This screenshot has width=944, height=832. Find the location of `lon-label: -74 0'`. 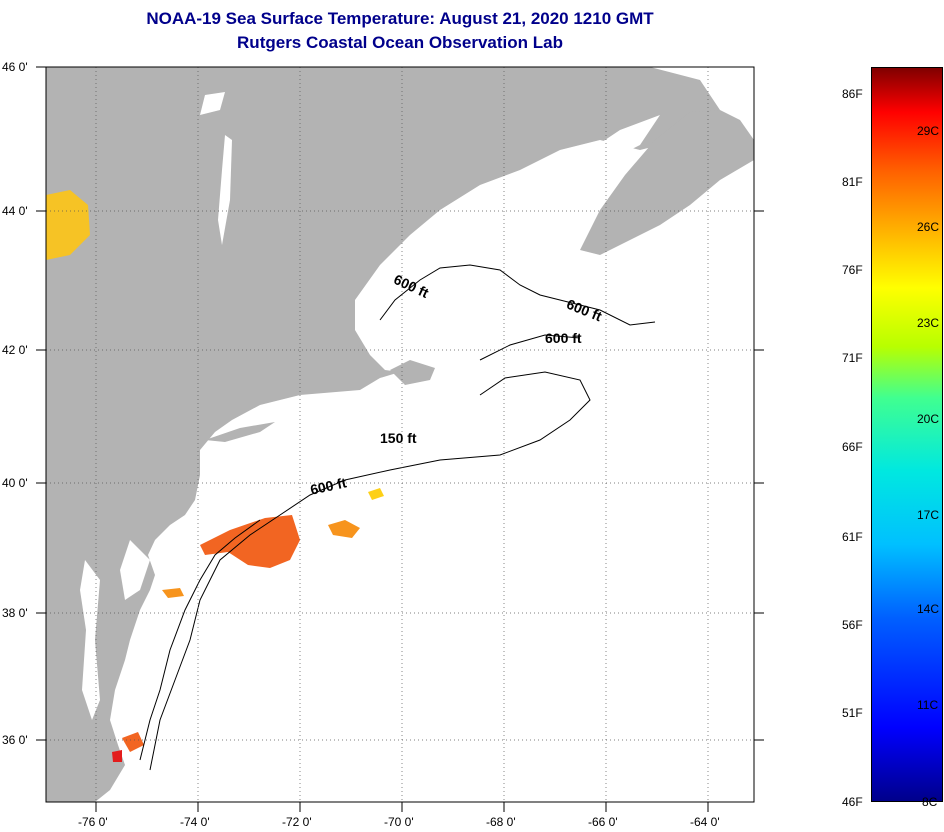

lon-label: -74 0' is located at coordinates (195, 822).